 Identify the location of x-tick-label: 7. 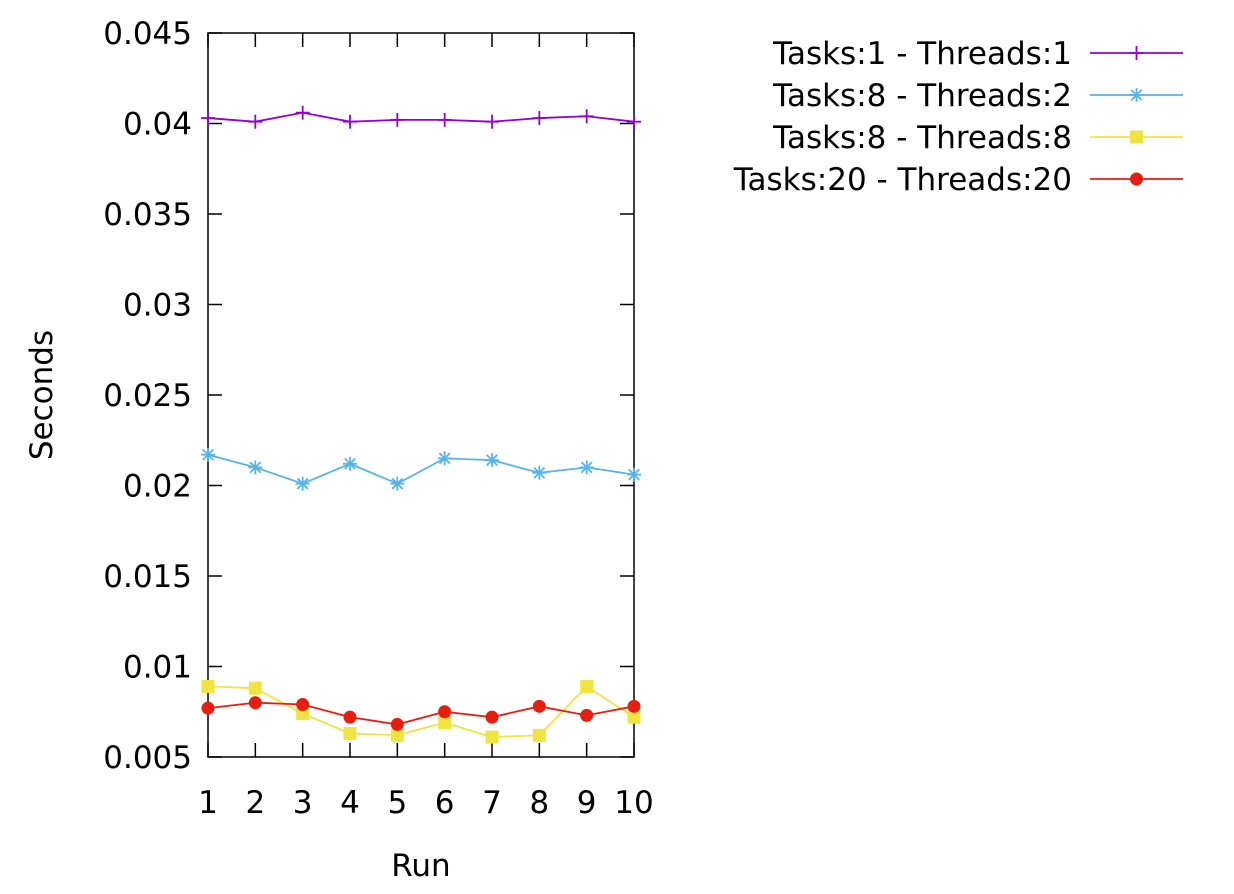
(492, 803).